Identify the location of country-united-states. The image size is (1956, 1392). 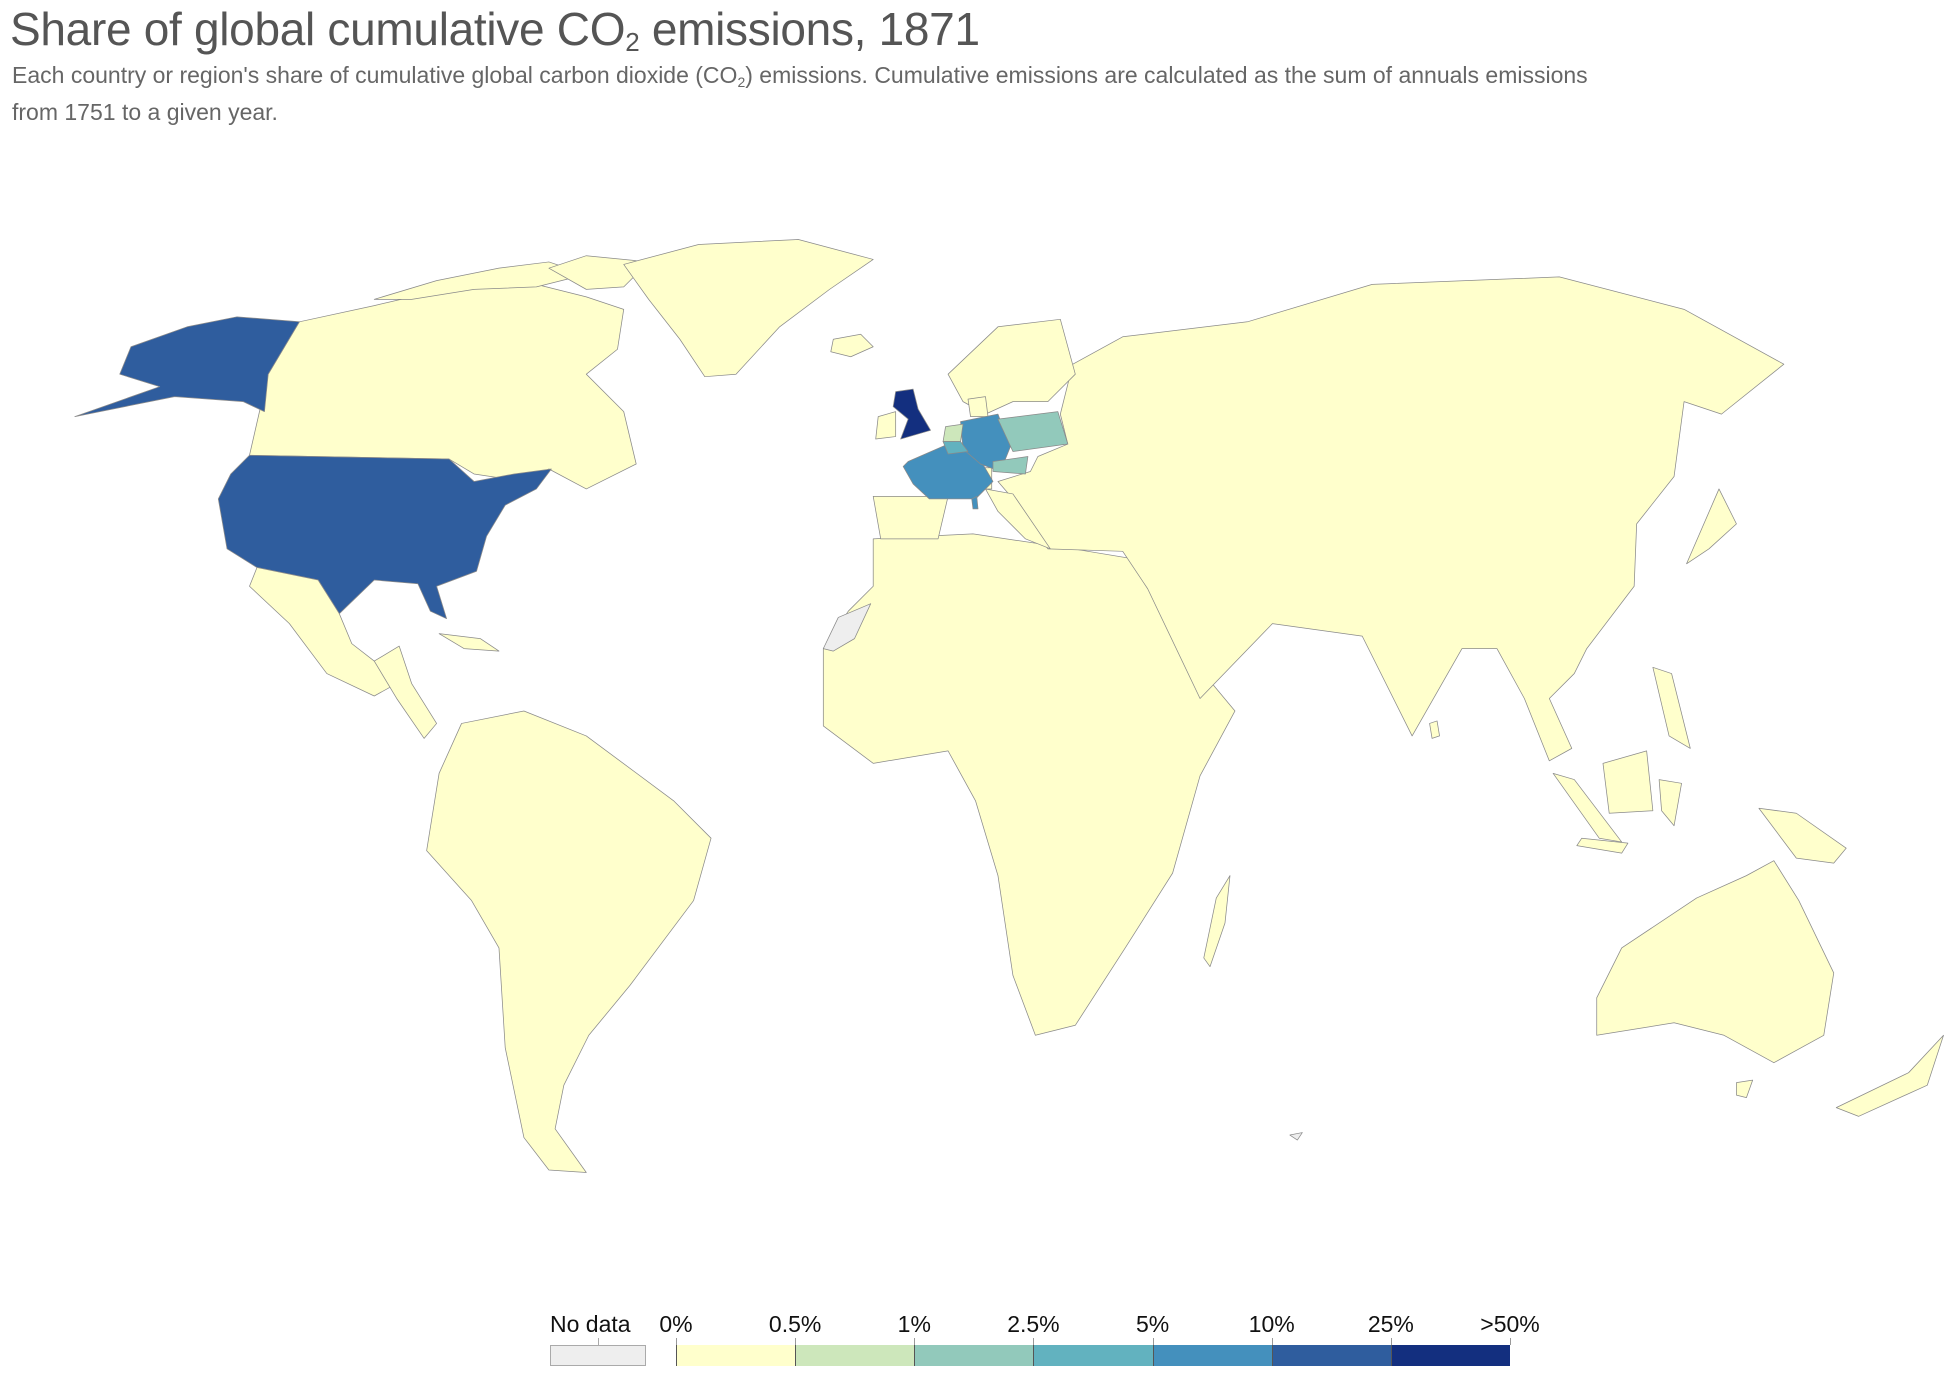
(384, 537).